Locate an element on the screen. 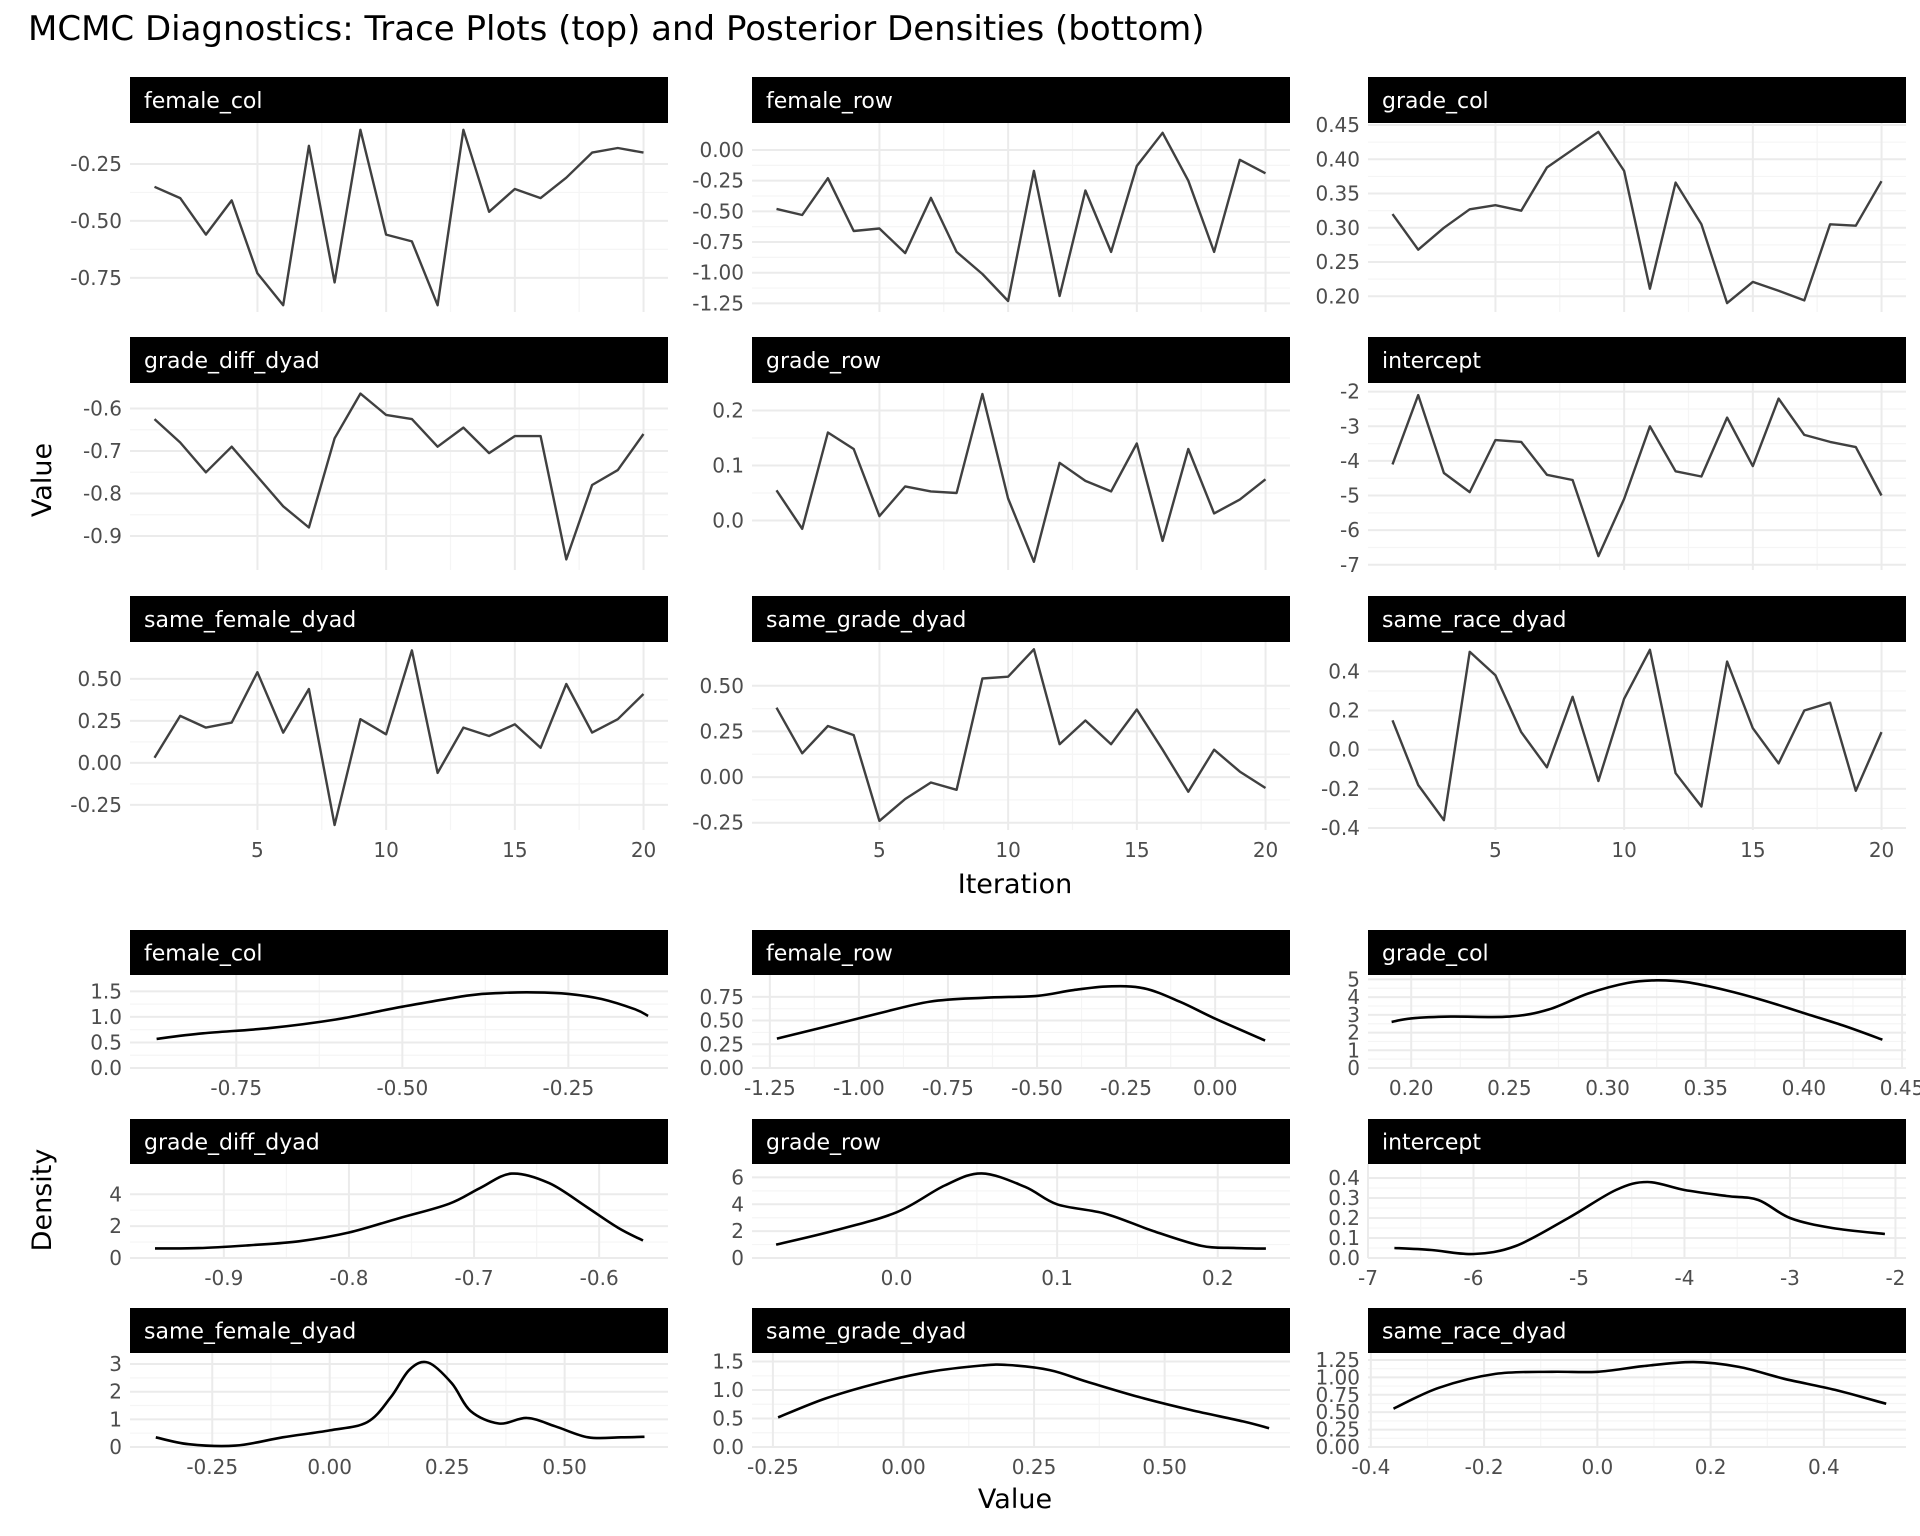  density-x-tick-label: 0.25 is located at coordinates (1034, 1467).